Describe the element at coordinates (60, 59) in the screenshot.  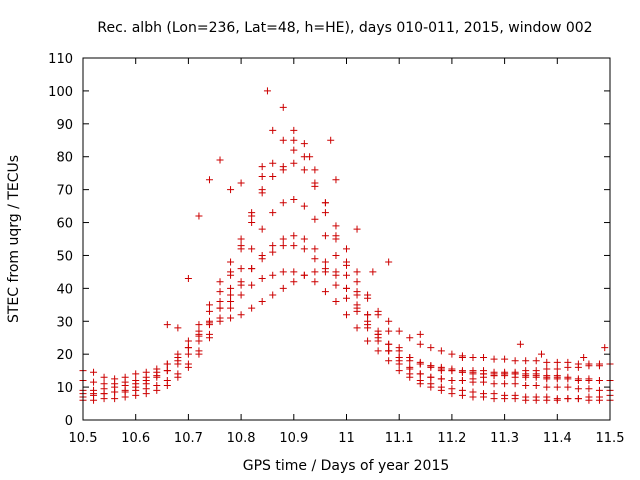
I see `y-tick-label: 110` at that location.